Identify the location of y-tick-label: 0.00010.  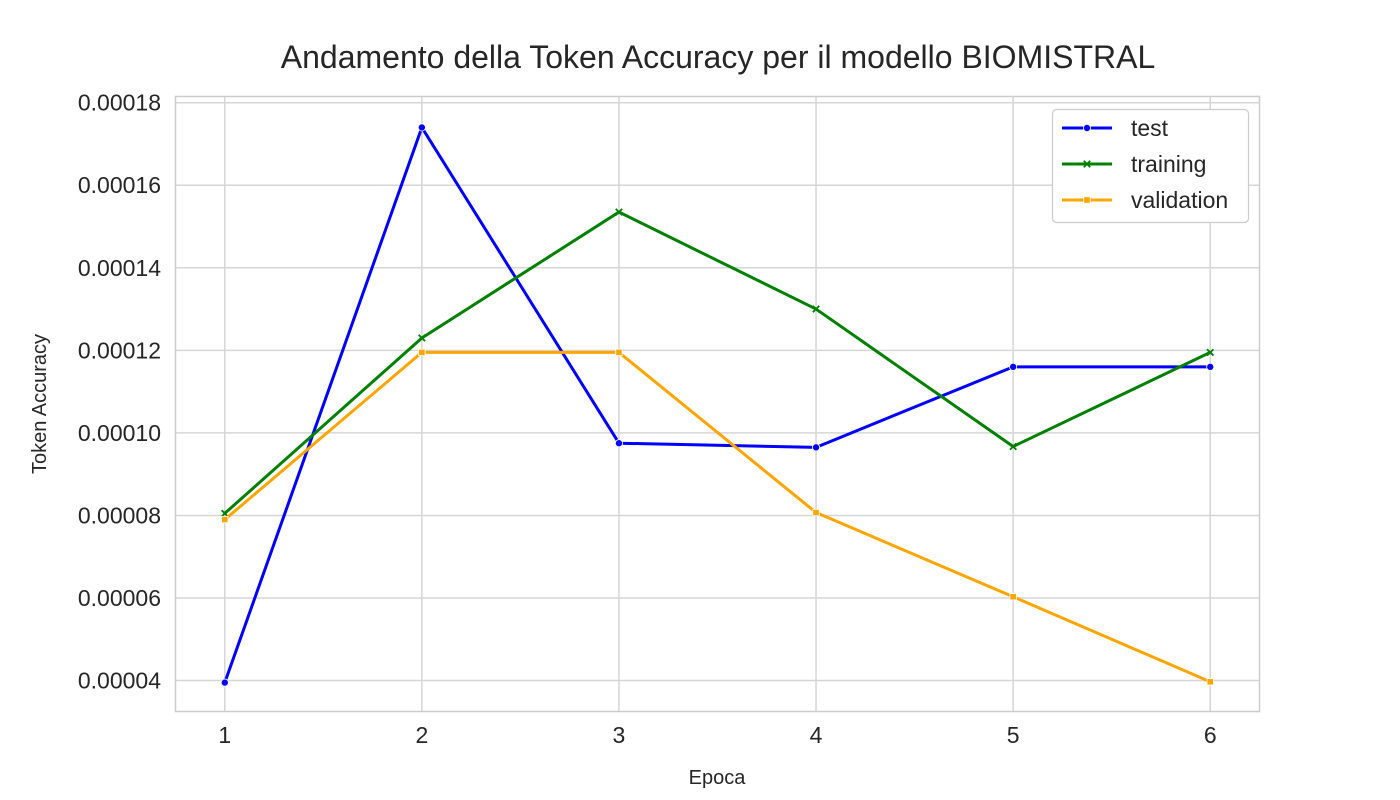
(119, 433).